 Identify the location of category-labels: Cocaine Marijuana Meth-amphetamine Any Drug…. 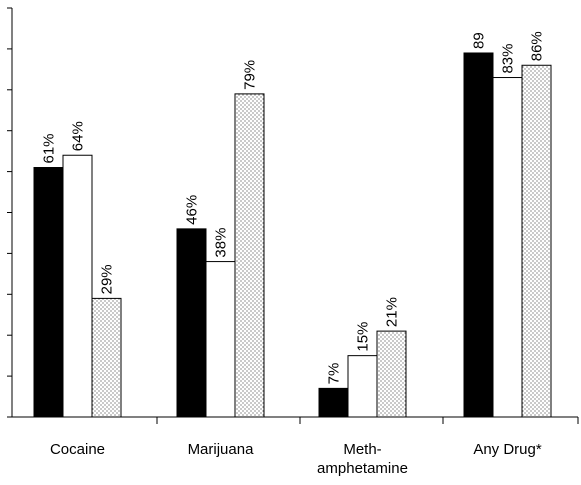
(296, 459).